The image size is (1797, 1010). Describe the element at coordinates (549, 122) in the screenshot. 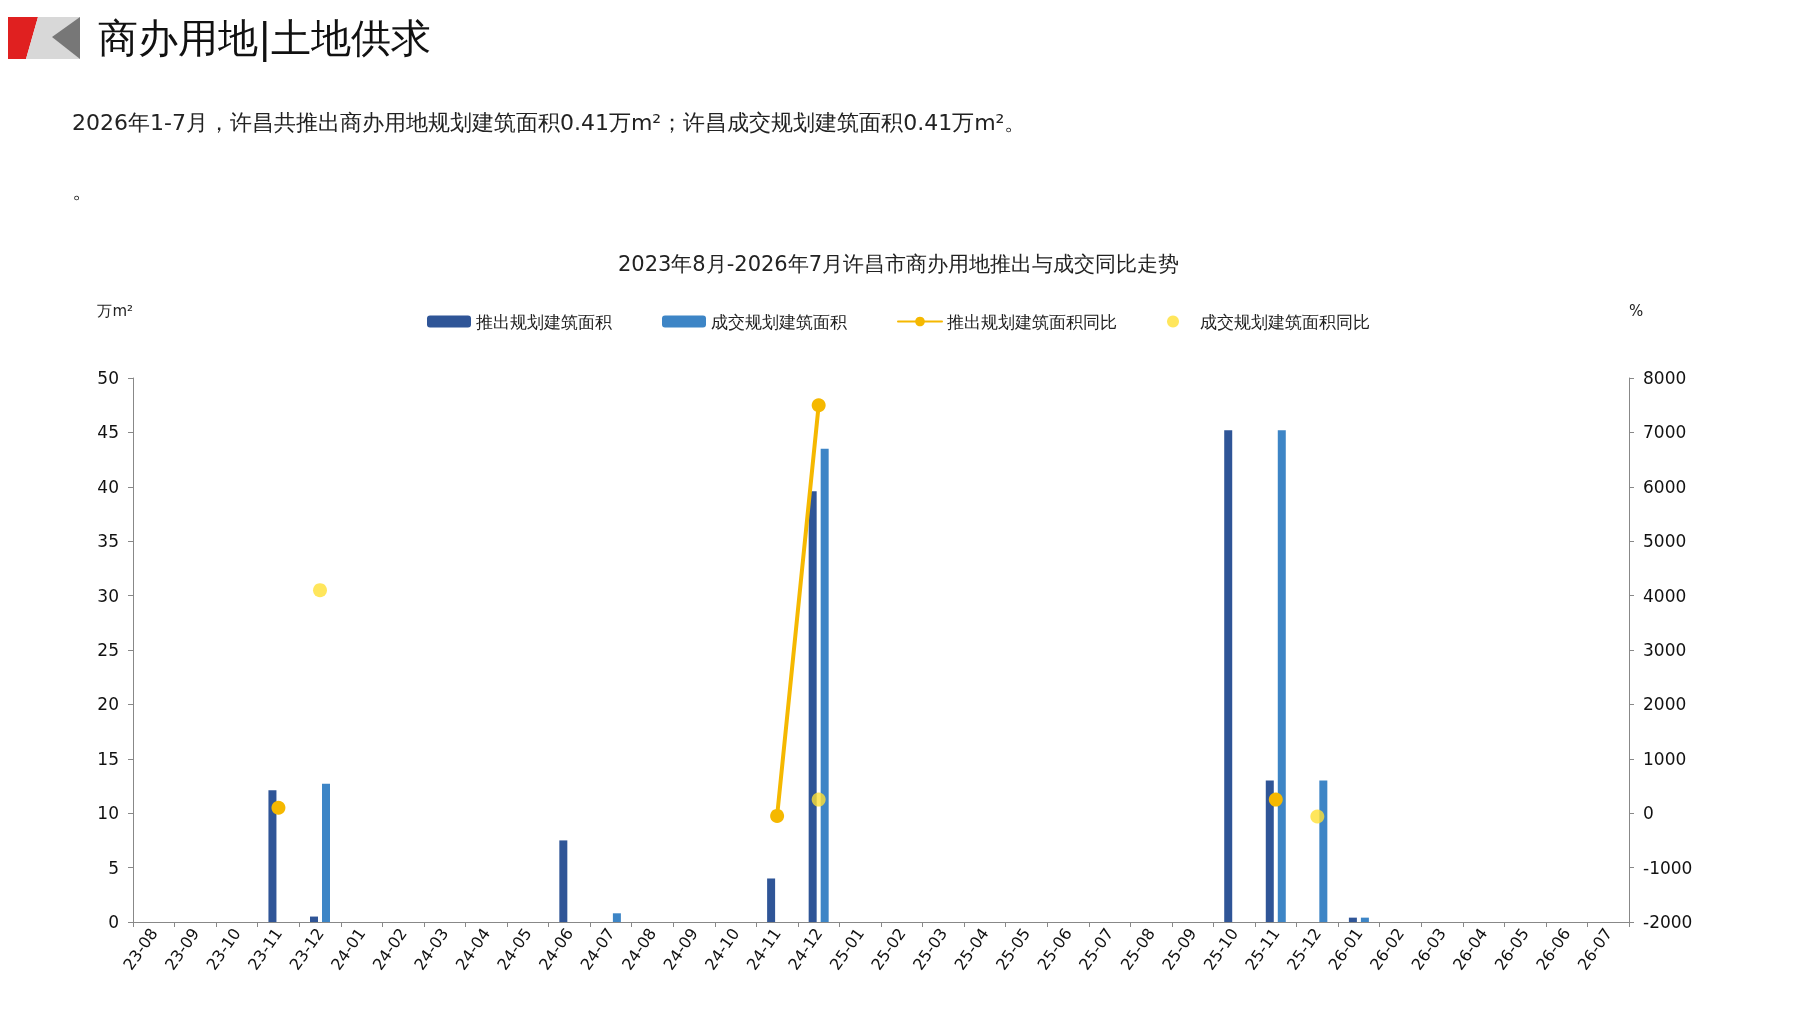

I see `text: 2026年1-7月，许昌共推出商办用地规划建筑面积0.41万m²；许昌成交规划建筑面积0.41万m²。` at that location.